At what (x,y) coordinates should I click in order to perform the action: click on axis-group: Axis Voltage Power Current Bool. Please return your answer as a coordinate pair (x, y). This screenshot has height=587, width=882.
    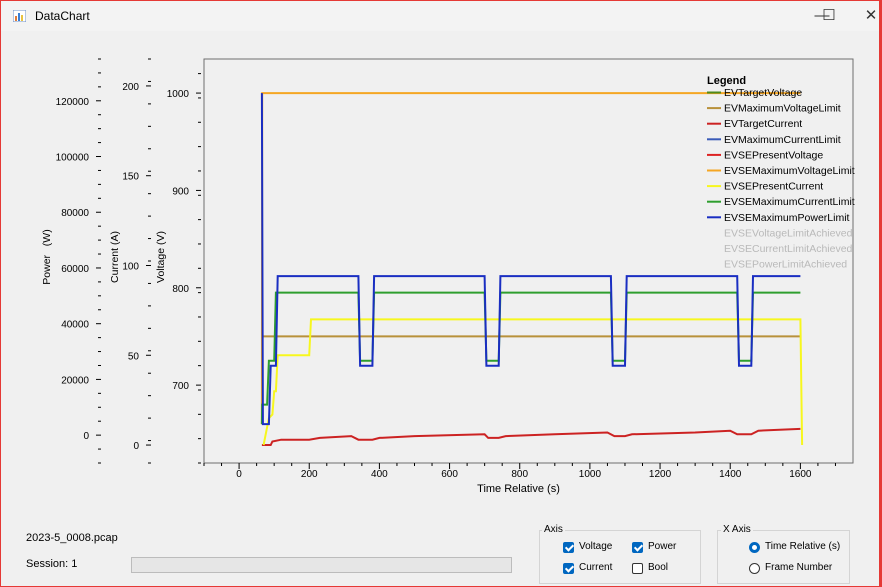
    Looking at the image, I should click on (620, 554).